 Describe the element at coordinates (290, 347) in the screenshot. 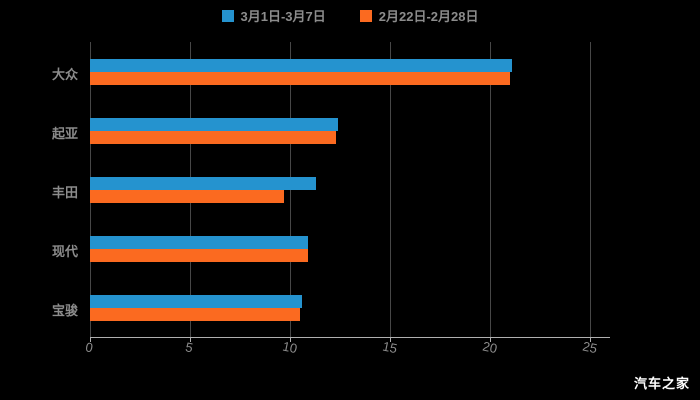

I see `x-tick-label: 10` at that location.